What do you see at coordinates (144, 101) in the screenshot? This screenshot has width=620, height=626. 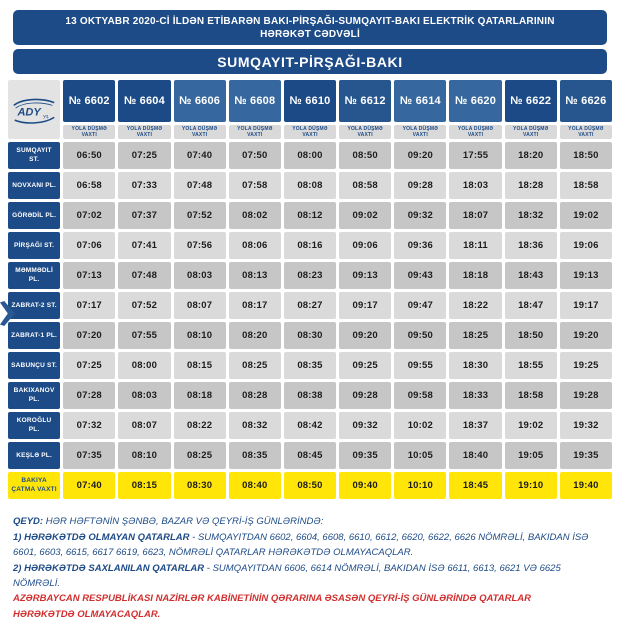 I see `train-header-cell: № 6604` at bounding box center [144, 101].